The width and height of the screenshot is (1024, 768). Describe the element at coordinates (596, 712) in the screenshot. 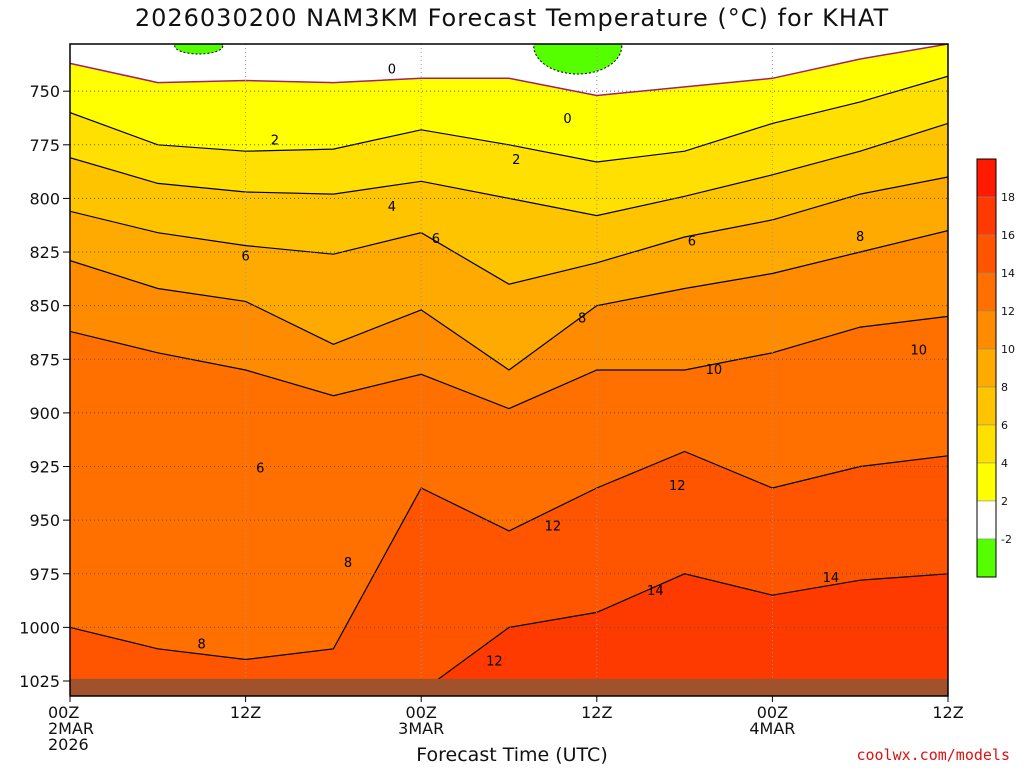

I see `x-tick-label-3-0: 12Z` at that location.